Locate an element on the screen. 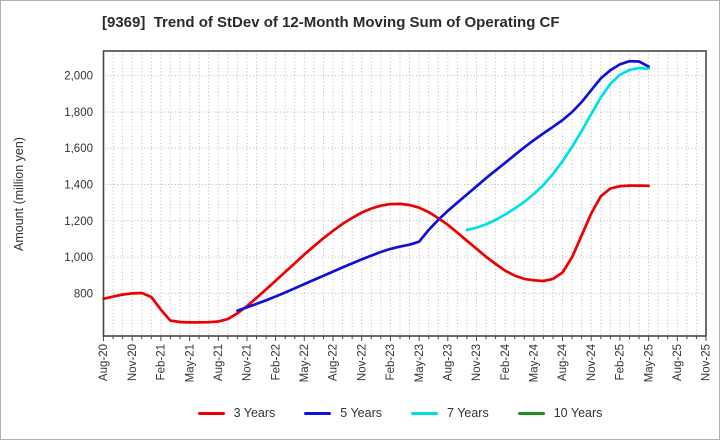 The width and height of the screenshot is (720, 440). svg-text: 1,000 is located at coordinates (78, 258).